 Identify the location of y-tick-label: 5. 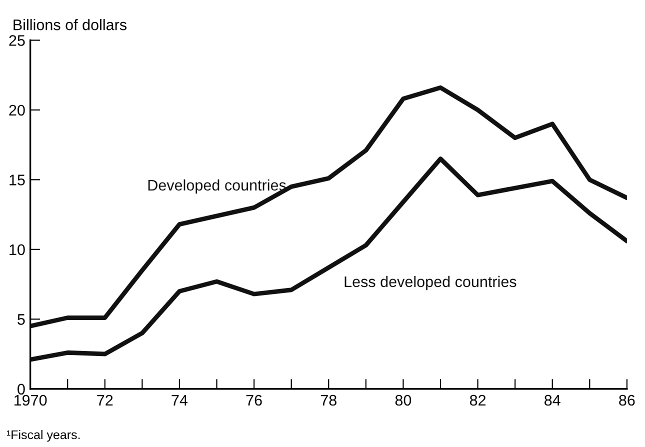
(21, 319).